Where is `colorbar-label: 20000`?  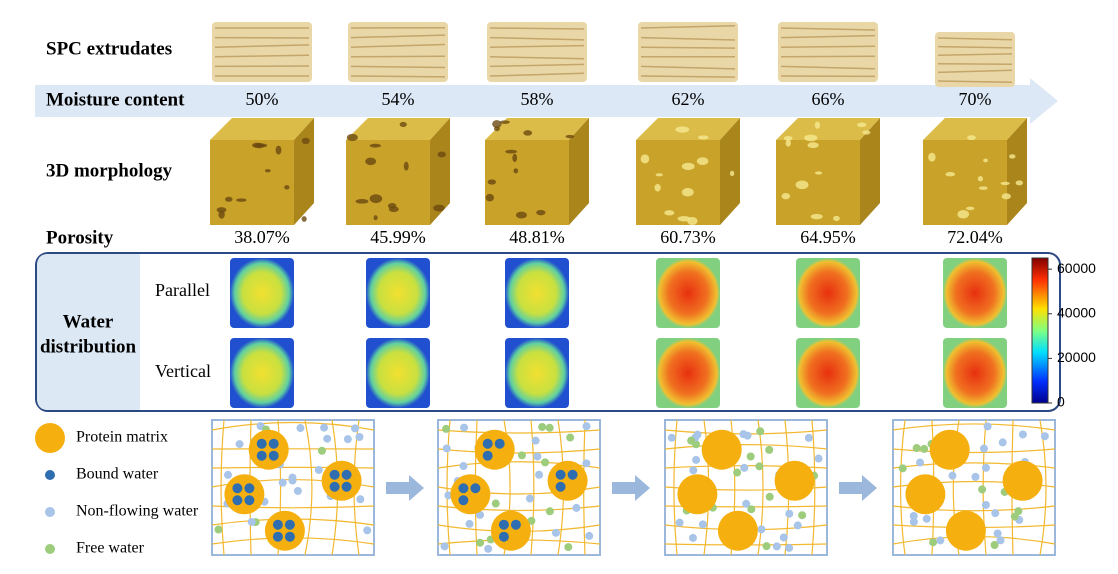 colorbar-label: 20000 is located at coordinates (1076, 357).